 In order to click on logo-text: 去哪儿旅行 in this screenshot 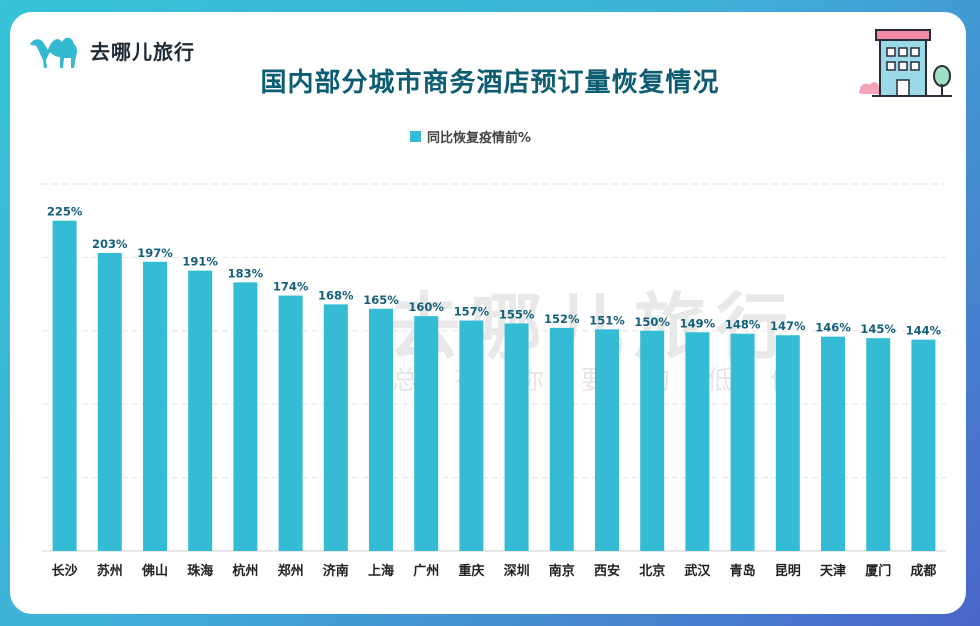, I will do `click(142, 51)`.